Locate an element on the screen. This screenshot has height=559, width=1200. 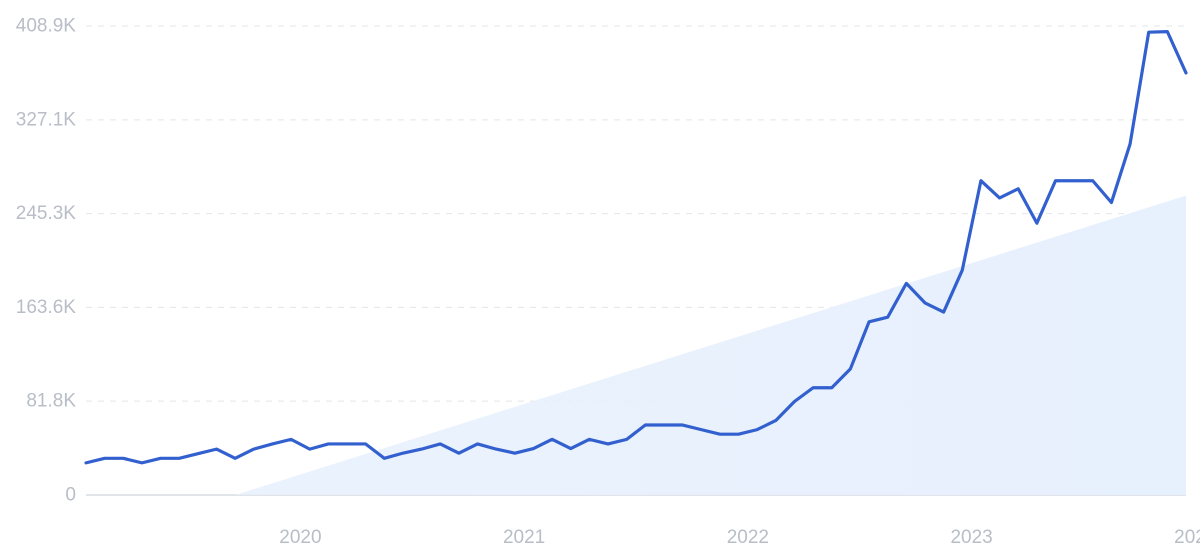
x-axis: 2020 2021 2022 2023 2024 is located at coordinates (739, 537).